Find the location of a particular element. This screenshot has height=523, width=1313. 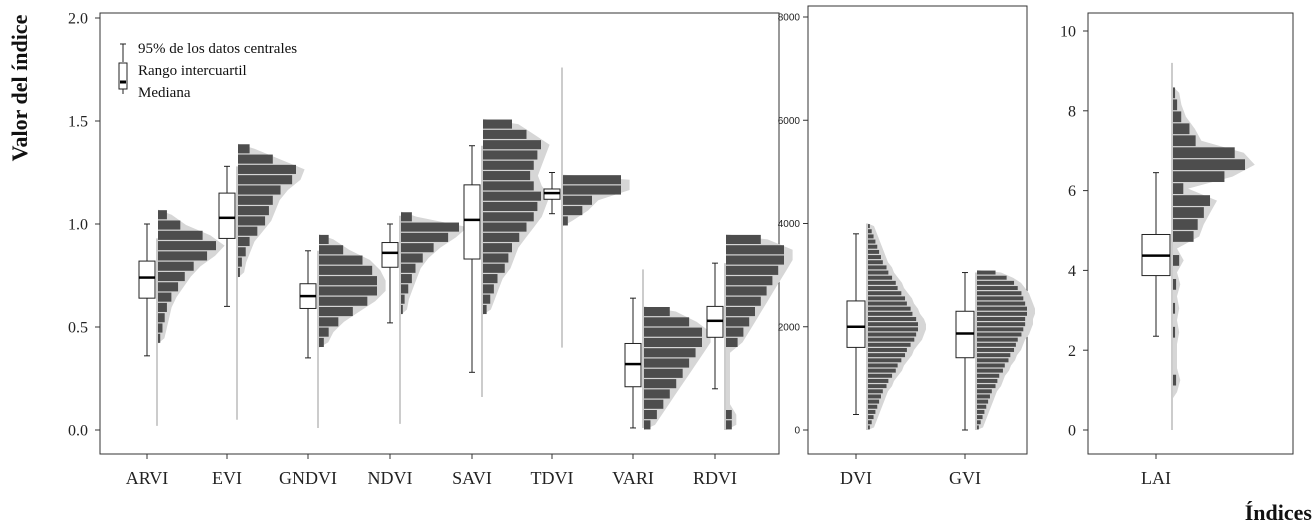

y-tick-label: 0.0 is located at coordinates (78, 431).